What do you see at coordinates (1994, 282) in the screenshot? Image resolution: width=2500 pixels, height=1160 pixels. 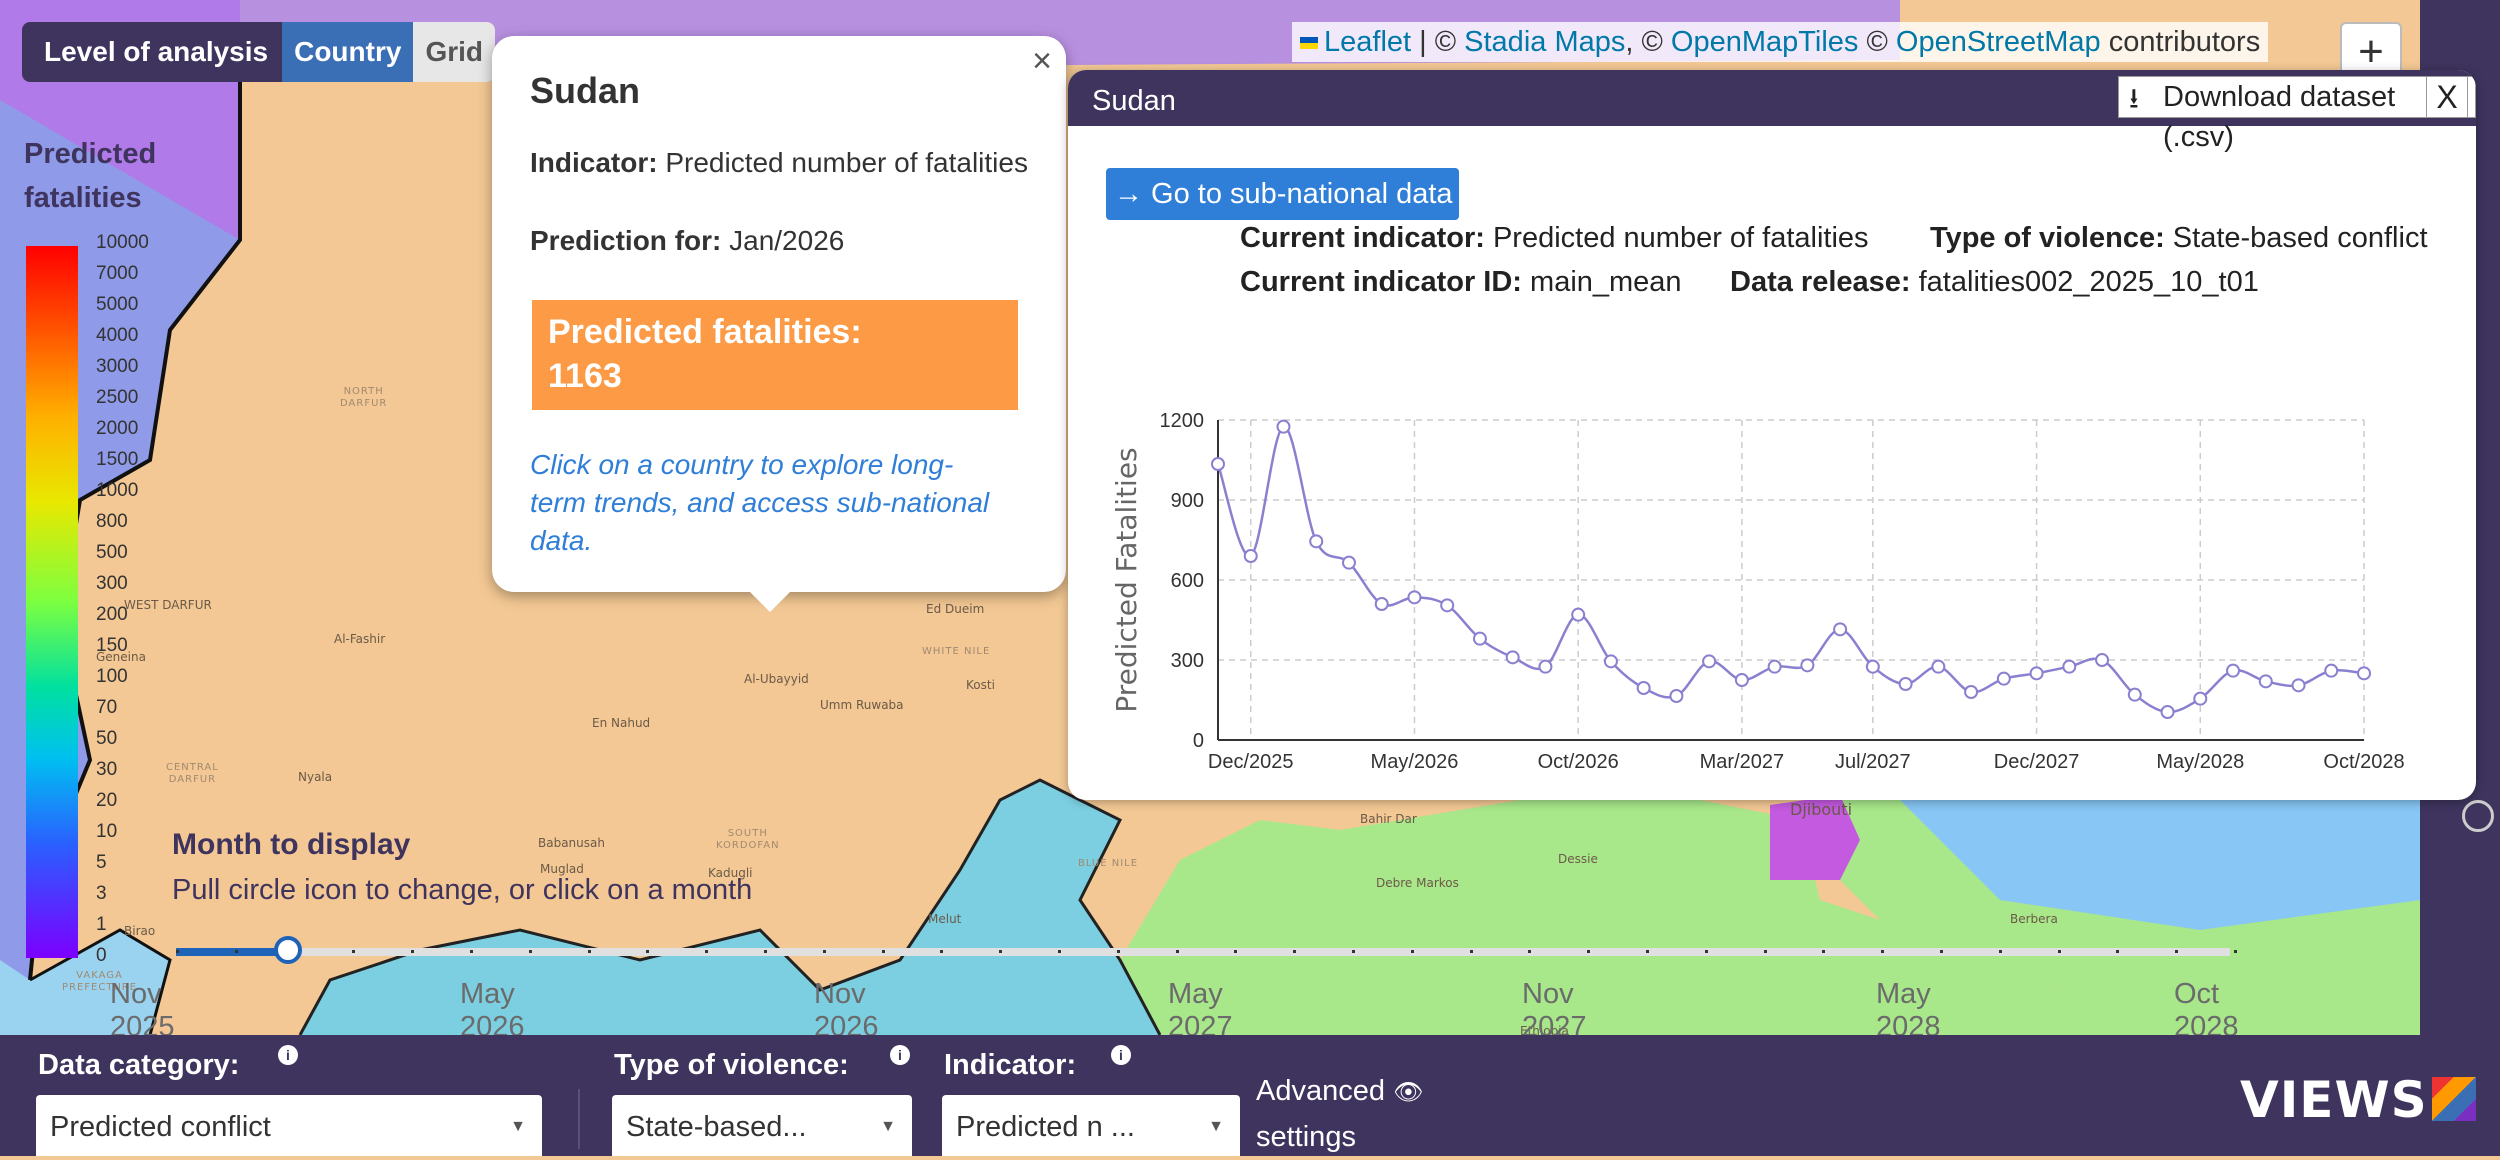 I see `data-release: Data release: fatalities002_2025_10_t01` at bounding box center [1994, 282].